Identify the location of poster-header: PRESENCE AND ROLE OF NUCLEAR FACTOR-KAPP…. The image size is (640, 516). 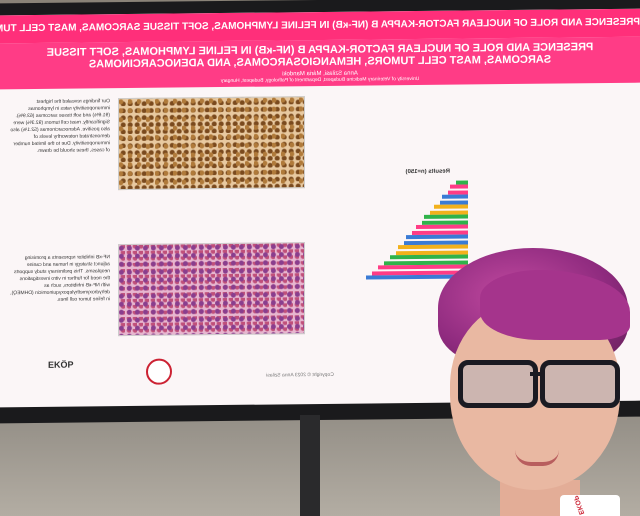
(320, 63).